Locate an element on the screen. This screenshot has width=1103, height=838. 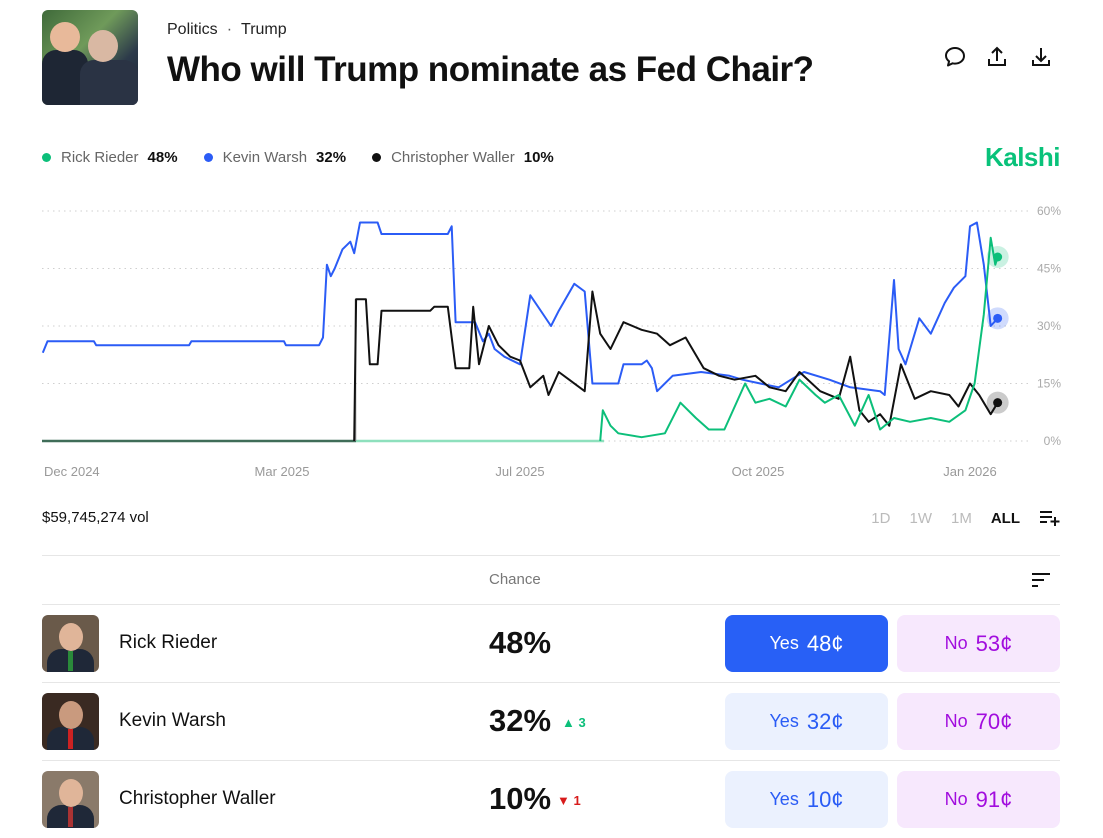
y-tick-label: 15% is located at coordinates (1049, 384).